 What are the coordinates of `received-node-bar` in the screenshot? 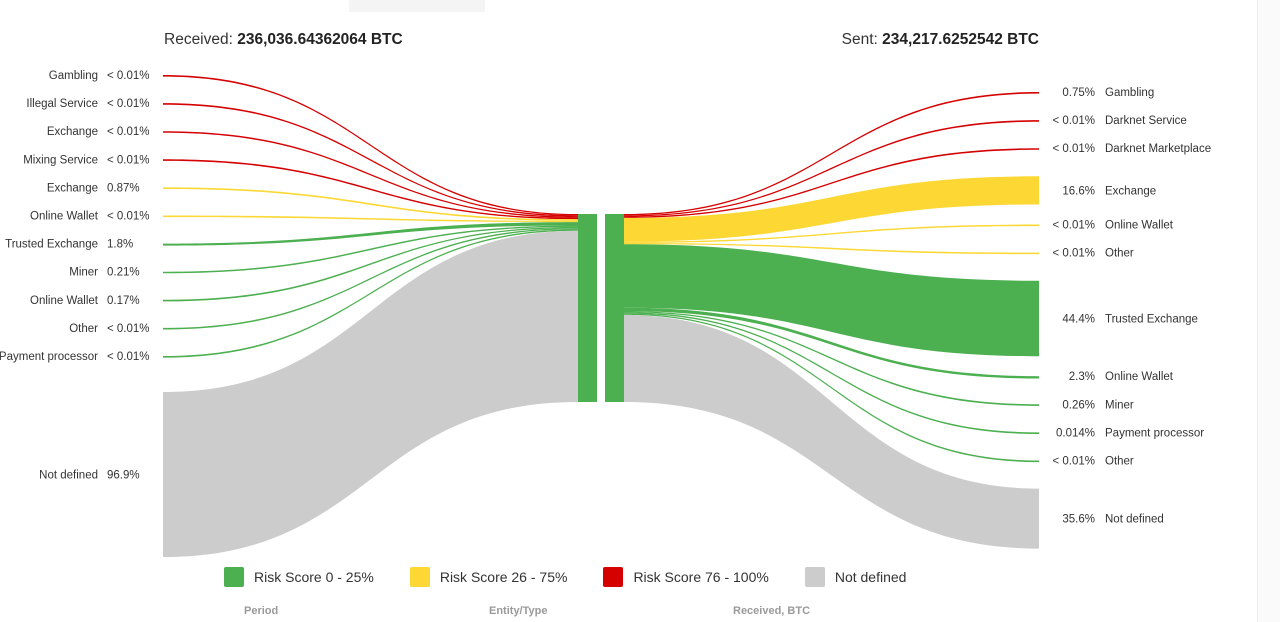 It's located at (587, 308).